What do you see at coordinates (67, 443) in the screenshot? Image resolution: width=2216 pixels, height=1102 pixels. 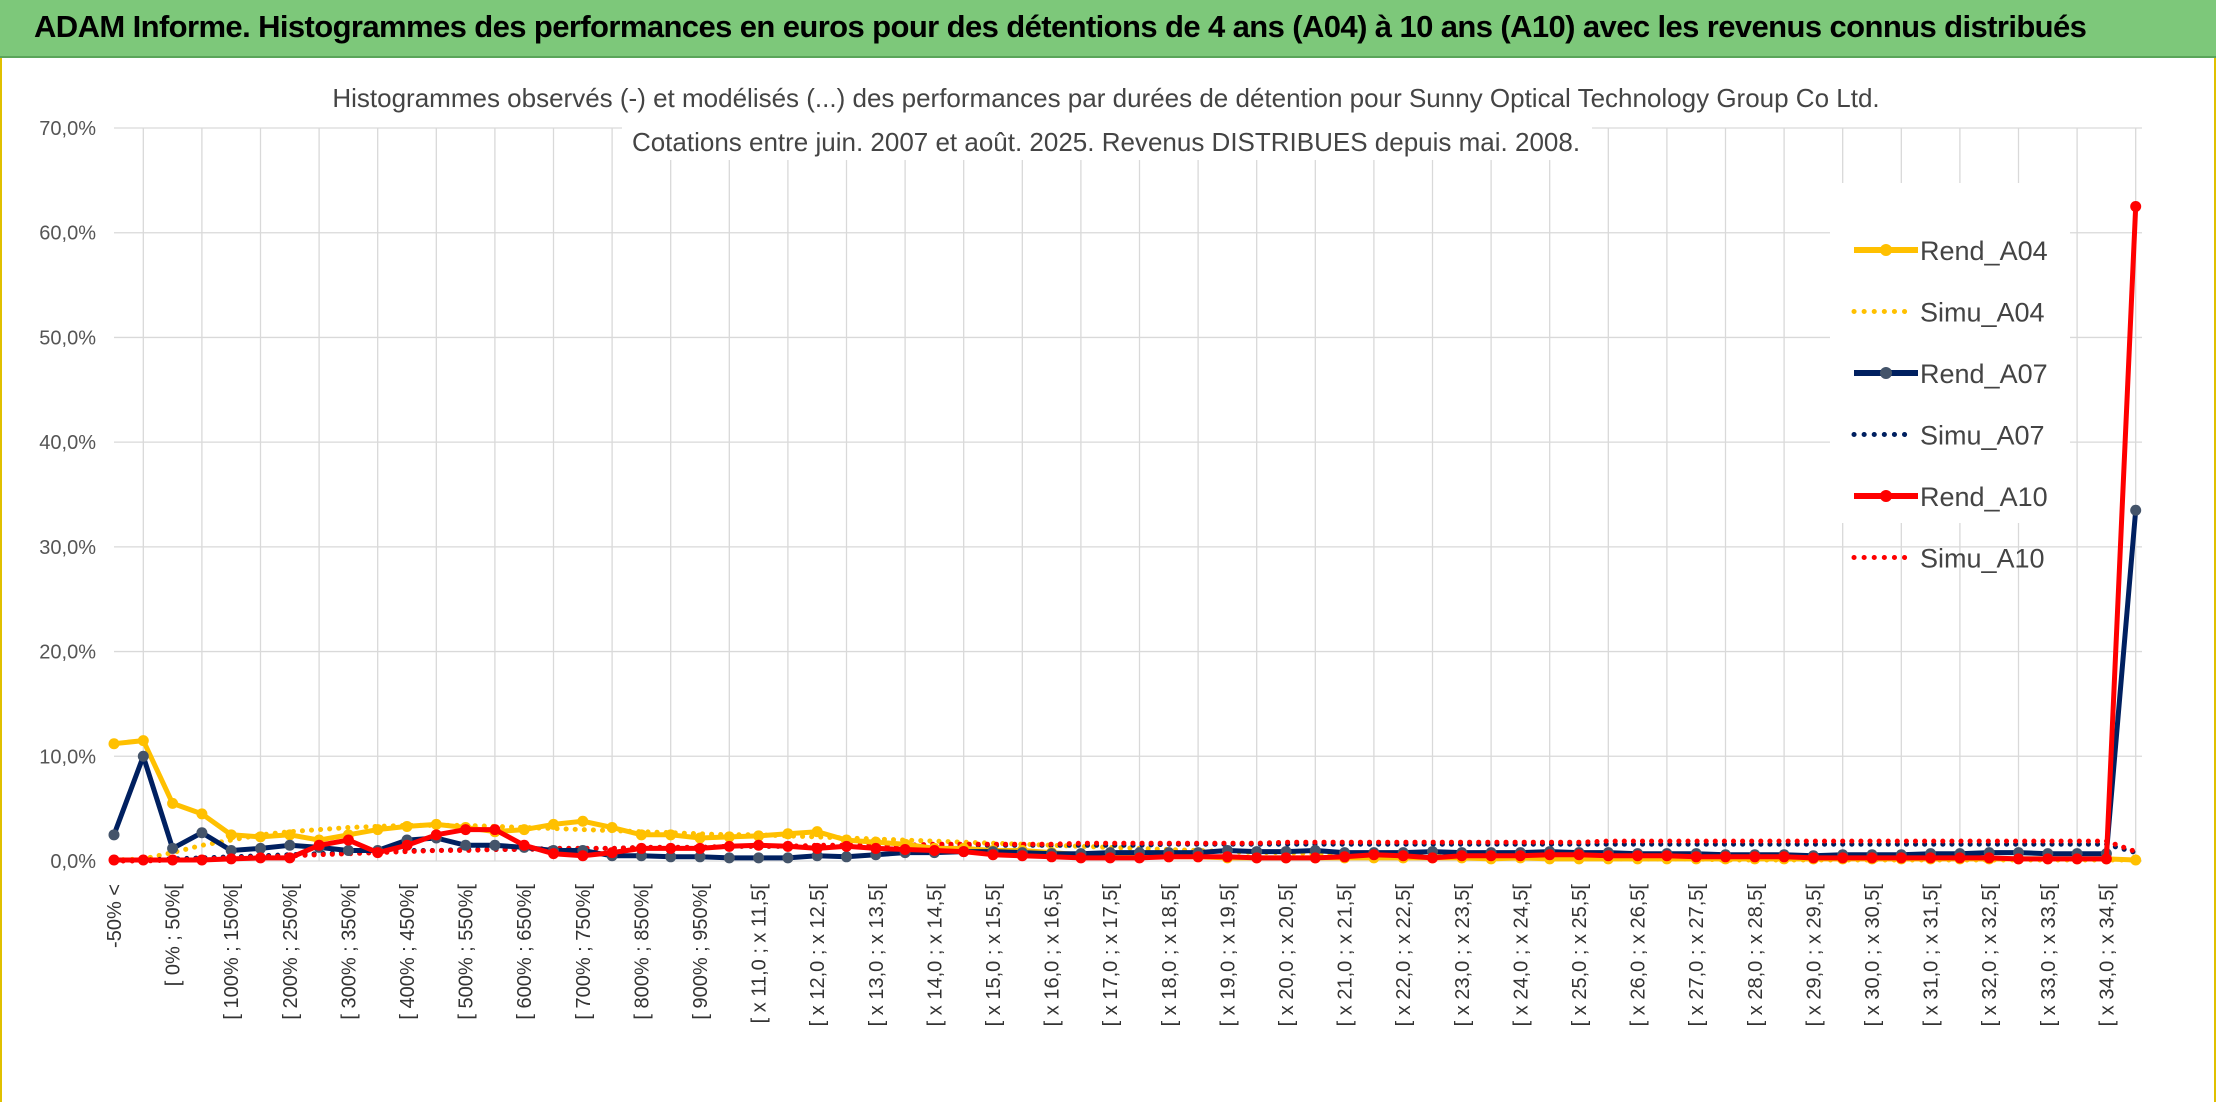 I see `y-tick-label: 40,0%` at bounding box center [67, 443].